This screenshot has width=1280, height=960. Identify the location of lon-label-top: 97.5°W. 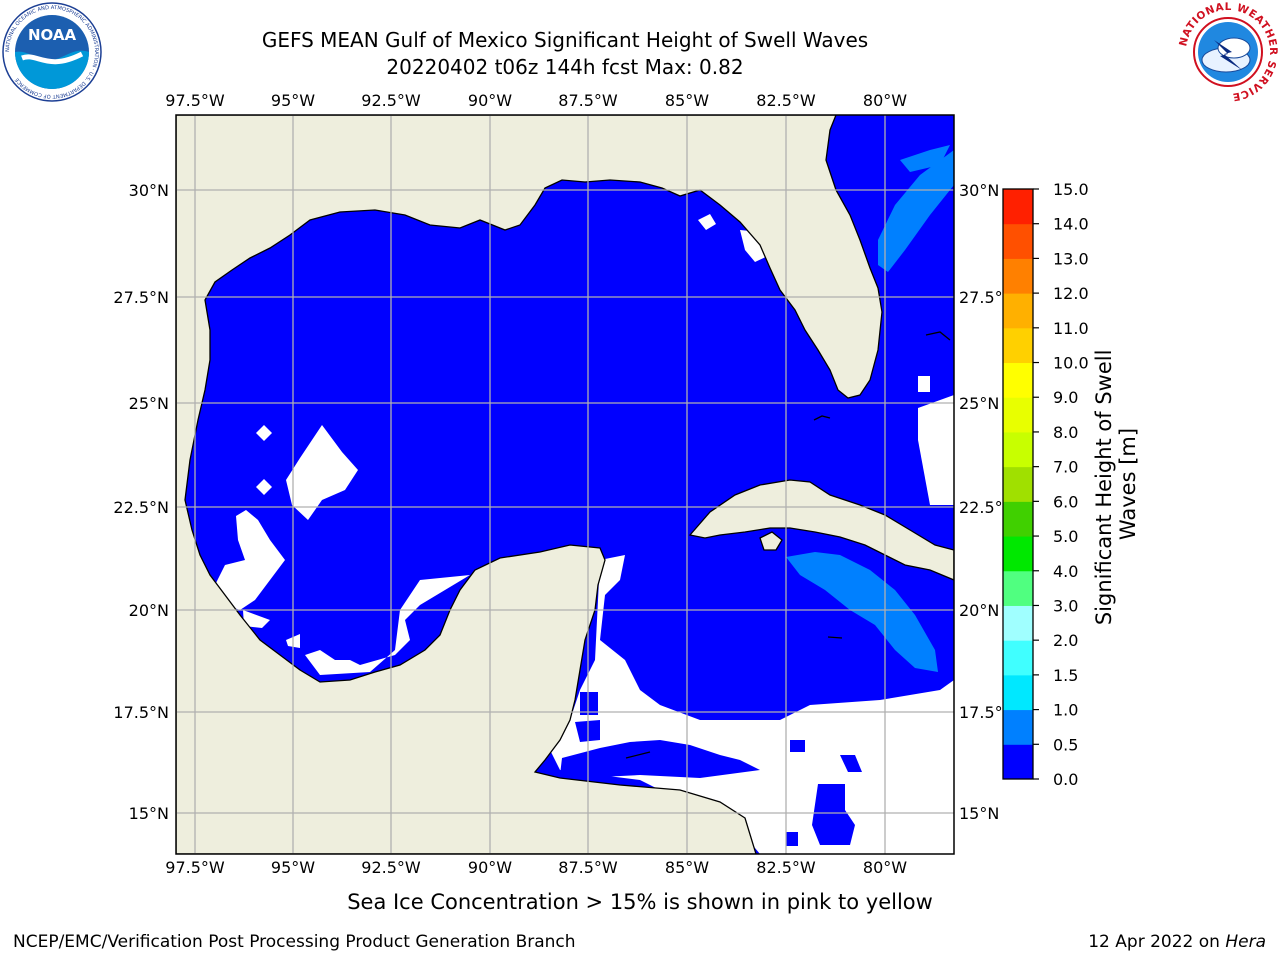
(195, 100).